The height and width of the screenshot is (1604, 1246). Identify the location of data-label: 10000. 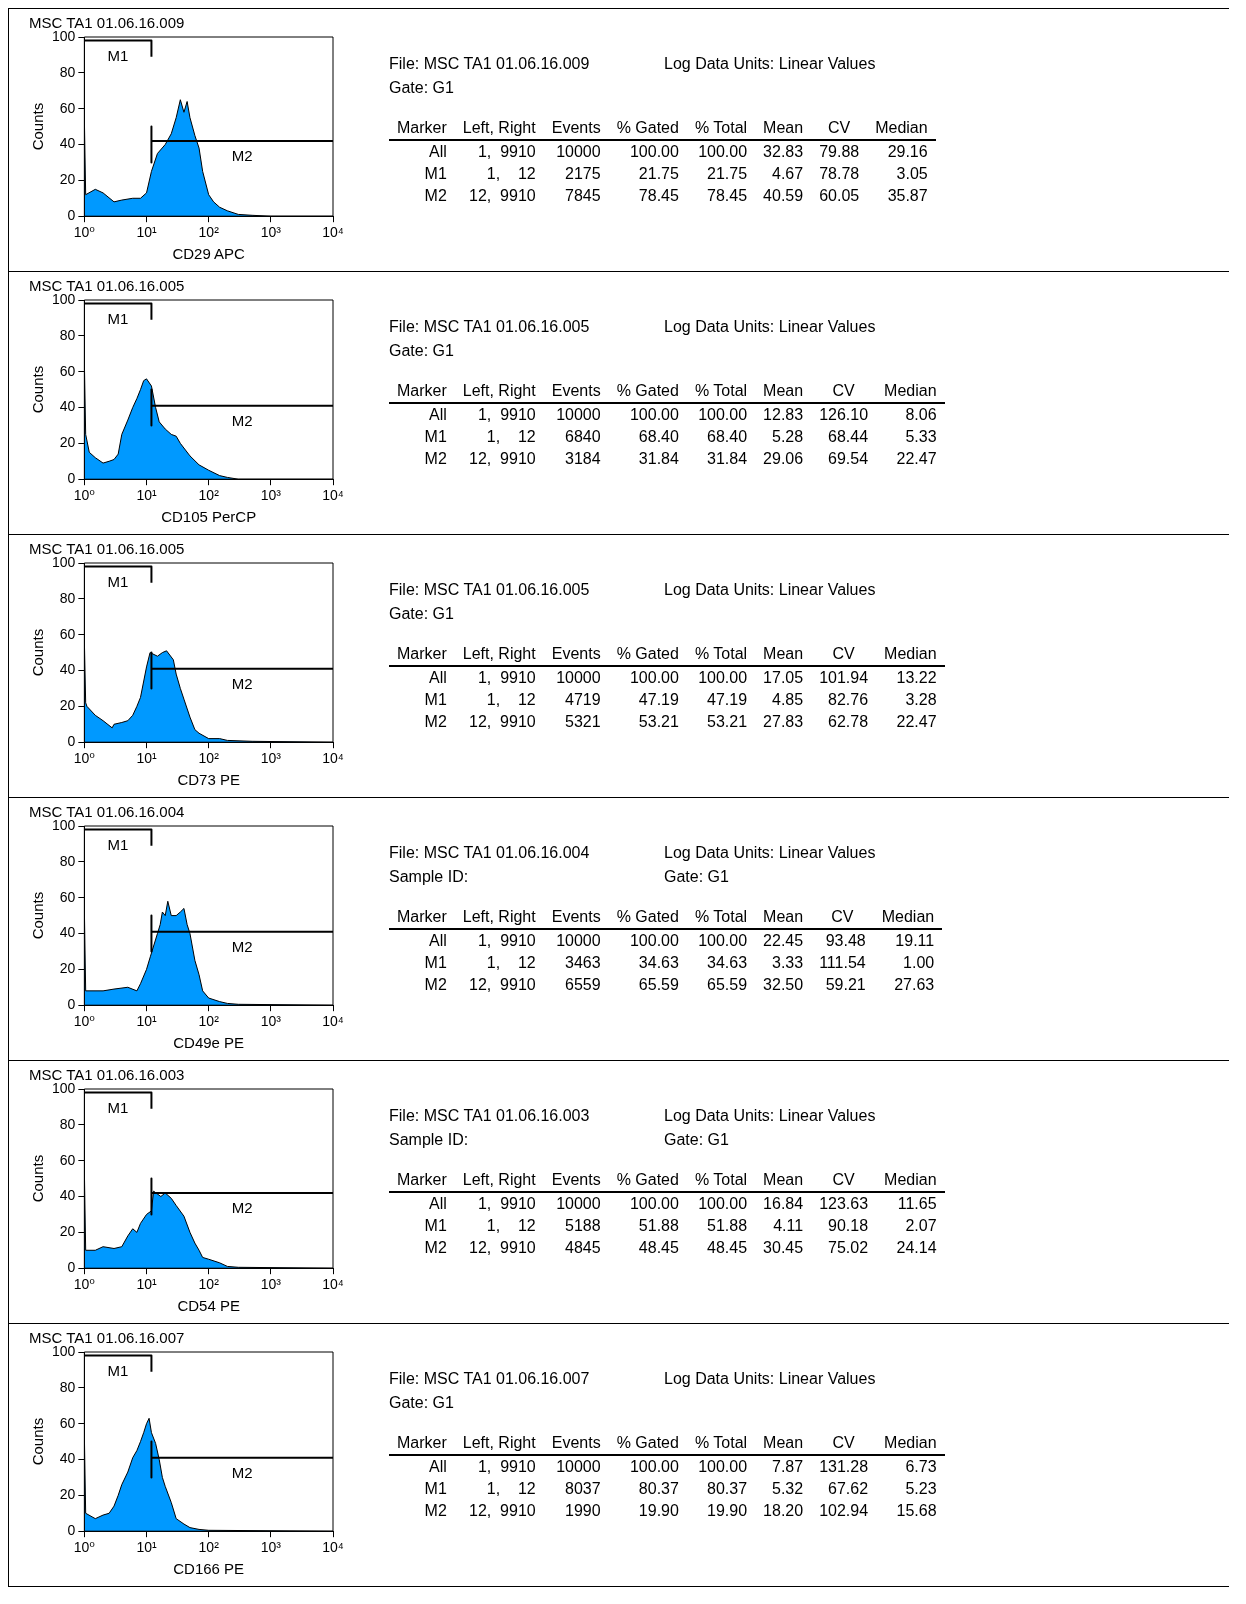
(578, 1204).